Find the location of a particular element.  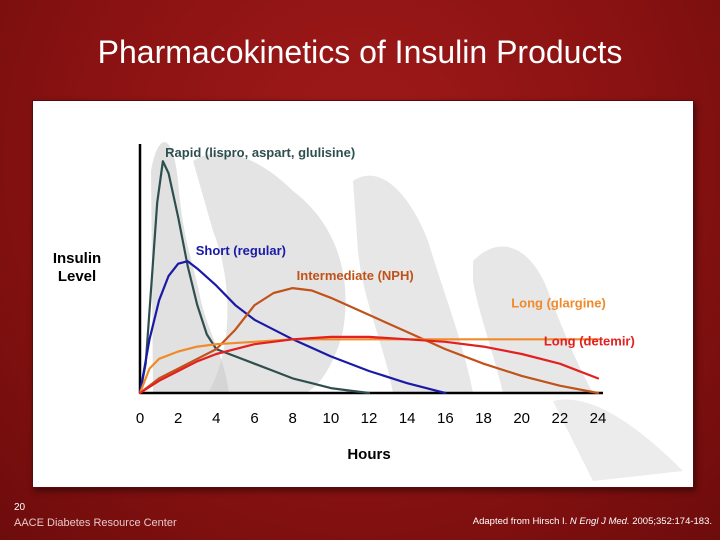

x-tick-label: 12 is located at coordinates (369, 418).